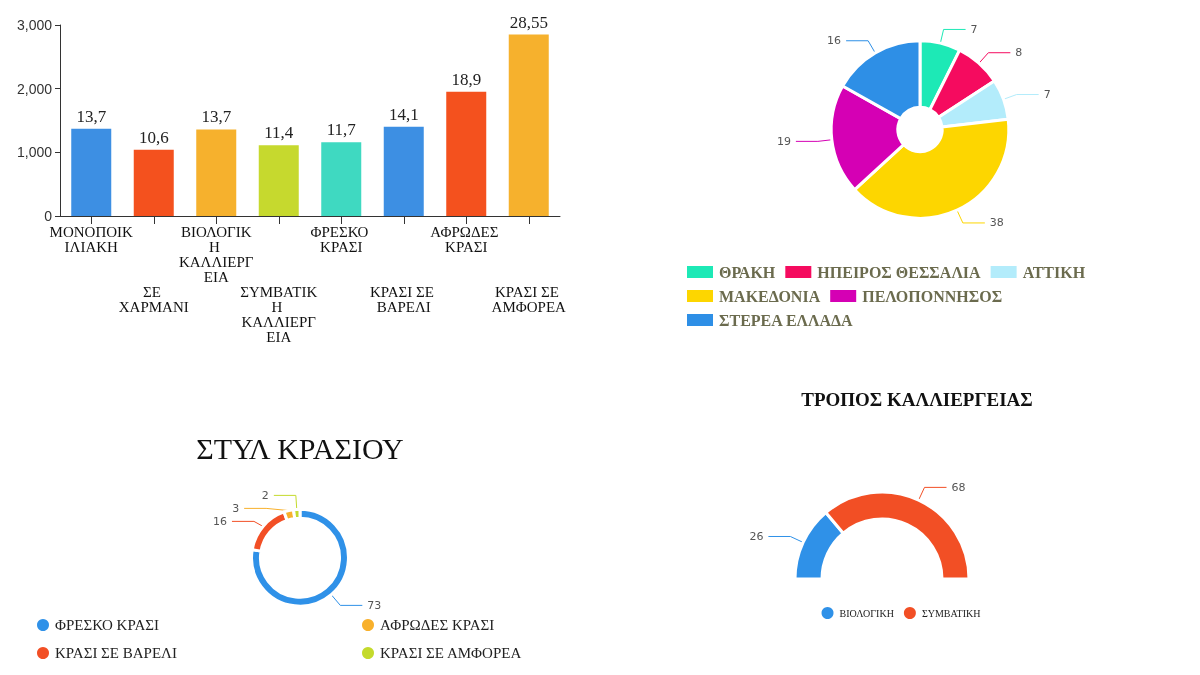 Image resolution: width=1200 pixels, height=675 pixels. What do you see at coordinates (341, 239) in the screenshot?
I see `x-tick-label: ΦΡΕΣΚΟ ΚΡΑΣΙ` at bounding box center [341, 239].